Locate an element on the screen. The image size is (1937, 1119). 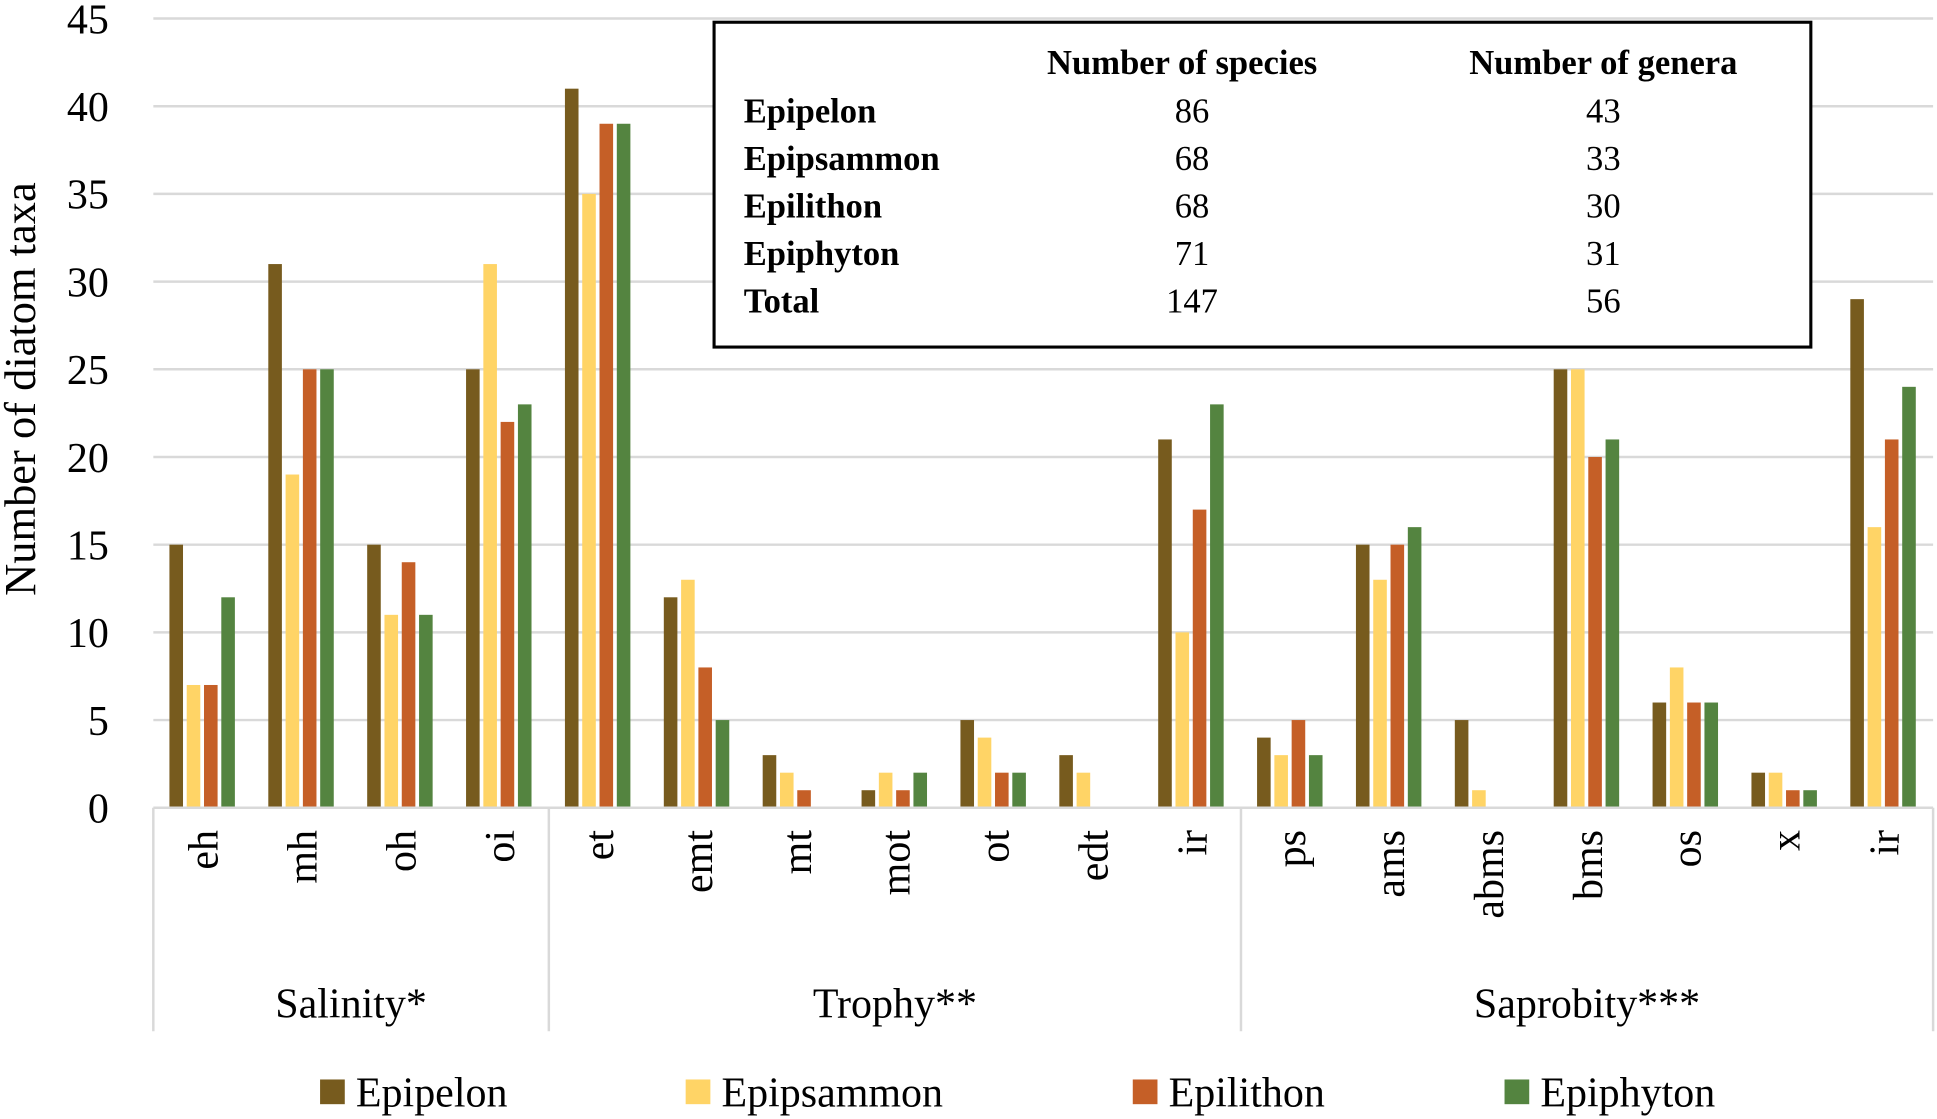
bar-epilithon-x is located at coordinates (1793, 799).